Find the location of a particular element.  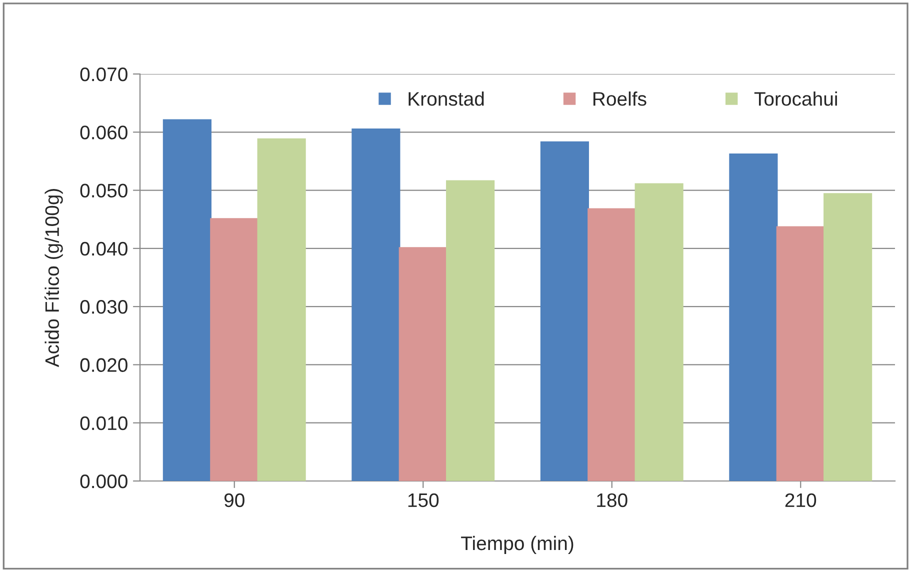

x-tick-label: 90 is located at coordinates (234, 500).